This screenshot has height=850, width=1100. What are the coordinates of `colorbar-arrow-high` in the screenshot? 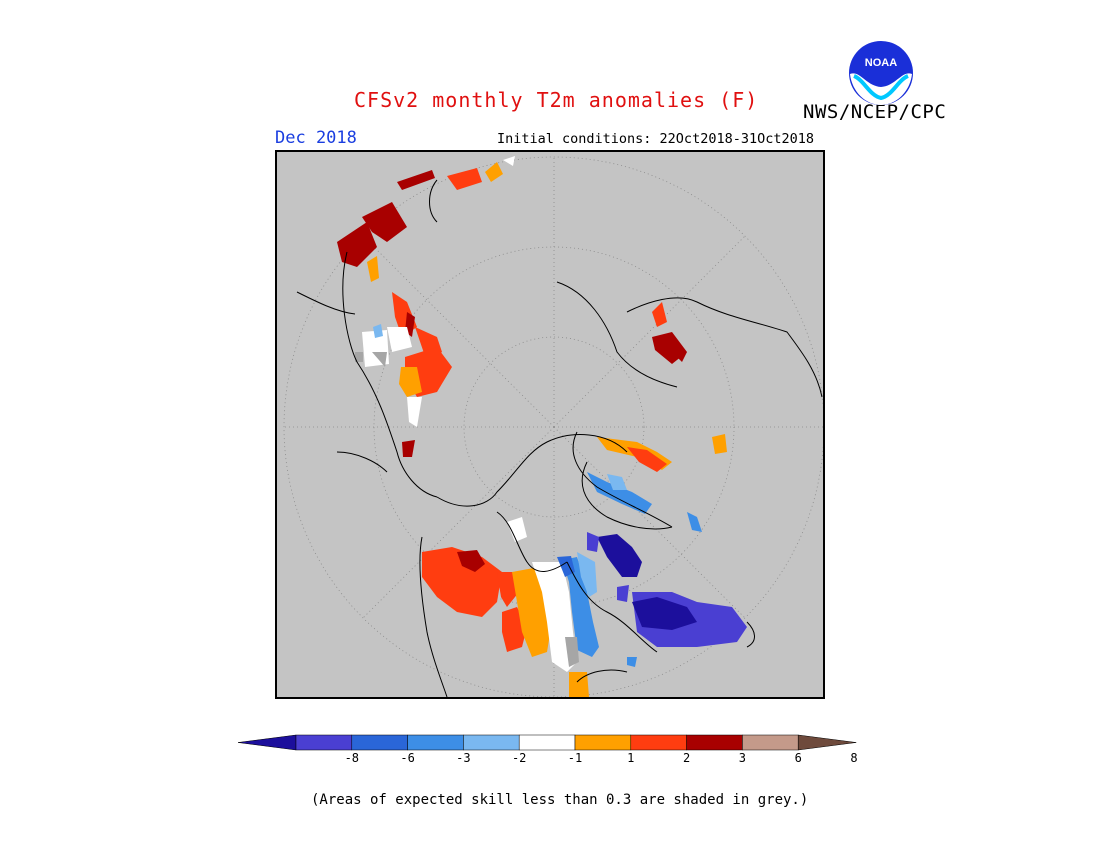 It's located at (827, 742).